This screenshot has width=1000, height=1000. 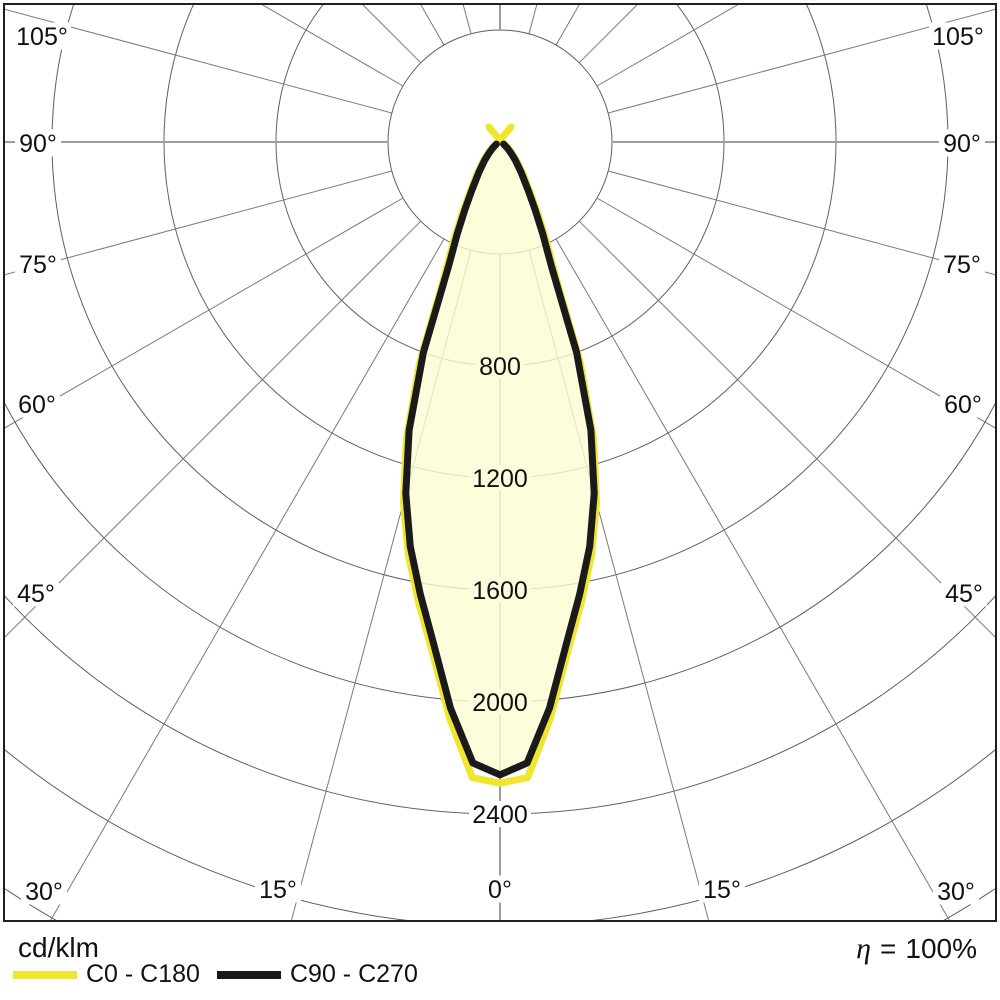 What do you see at coordinates (249, 974) in the screenshot?
I see `legend-swatch-c90-c270` at bounding box center [249, 974].